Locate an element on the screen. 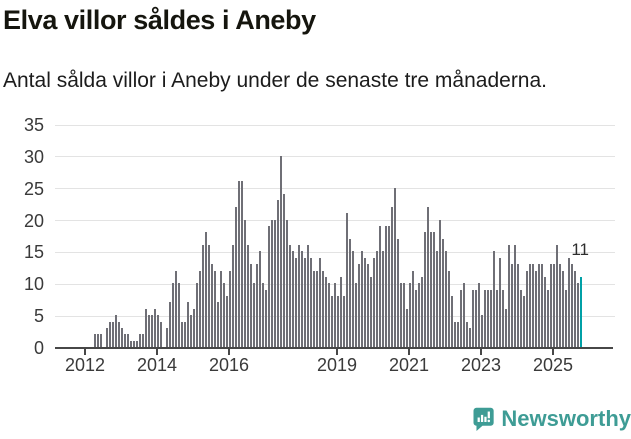  x-axis-tick-label: 2025 is located at coordinates (553, 365).